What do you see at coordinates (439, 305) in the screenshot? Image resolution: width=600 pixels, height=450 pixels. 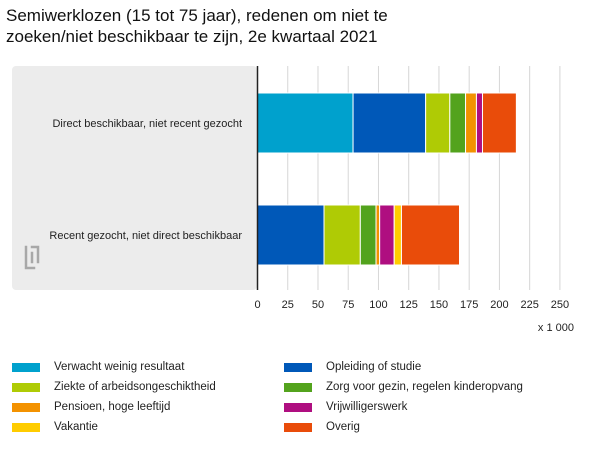 I see `x-tick-label: 150` at bounding box center [439, 305].